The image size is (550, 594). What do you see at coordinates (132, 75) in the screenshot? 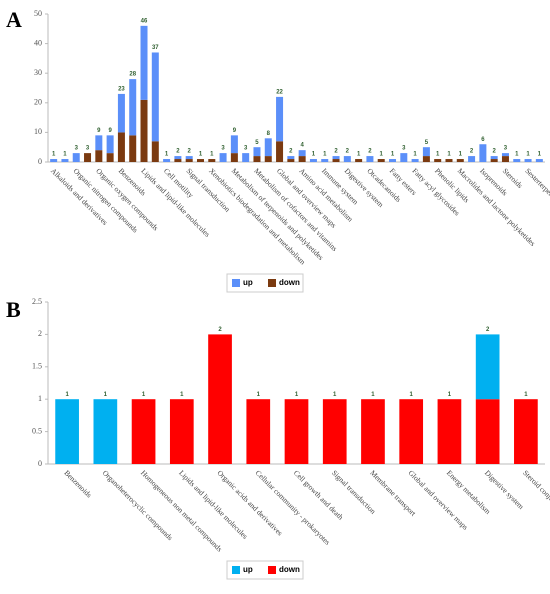
I see `total-label: 28` at bounding box center [132, 75].